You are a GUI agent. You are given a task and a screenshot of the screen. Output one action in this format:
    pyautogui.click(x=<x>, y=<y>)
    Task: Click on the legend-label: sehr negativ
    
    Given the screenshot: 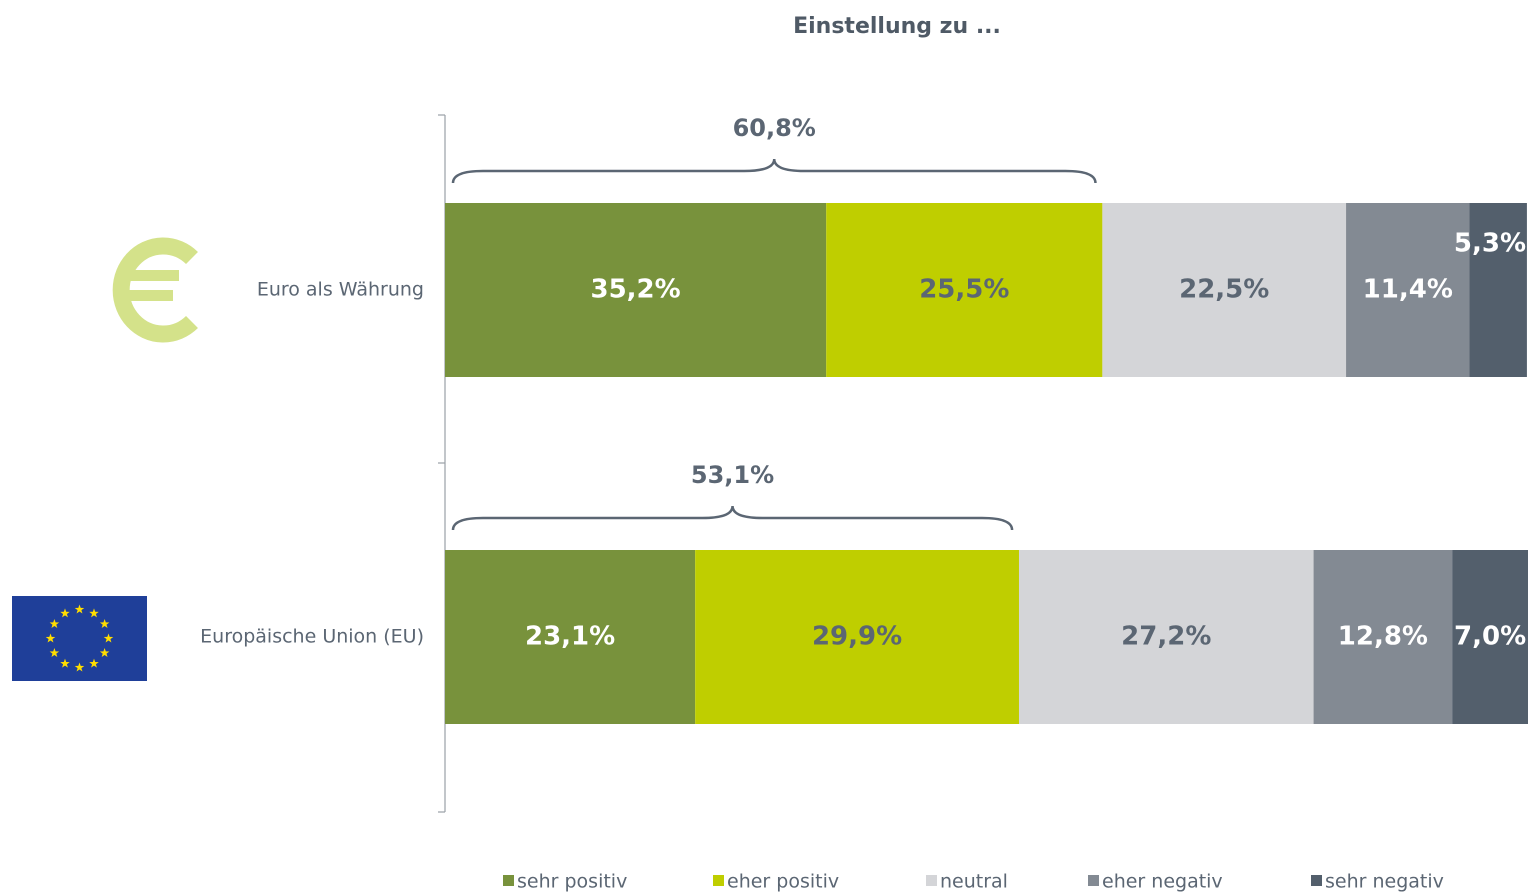 What is the action you would take?
    pyautogui.click(x=1384, y=882)
    